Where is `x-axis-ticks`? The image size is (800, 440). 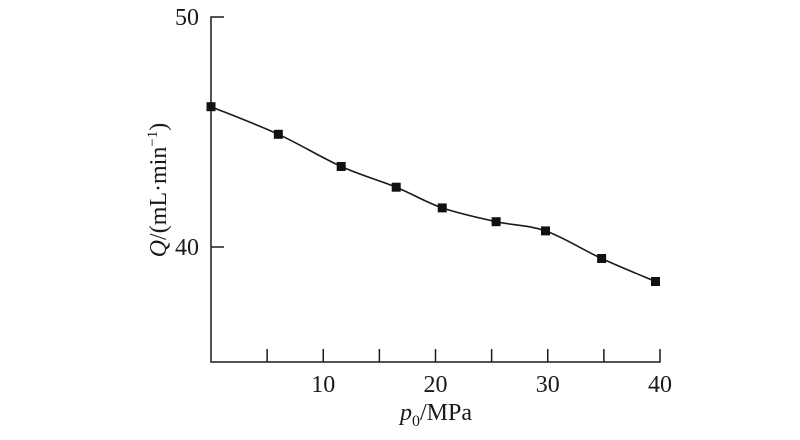 x-axis-ticks is located at coordinates (435, 355).